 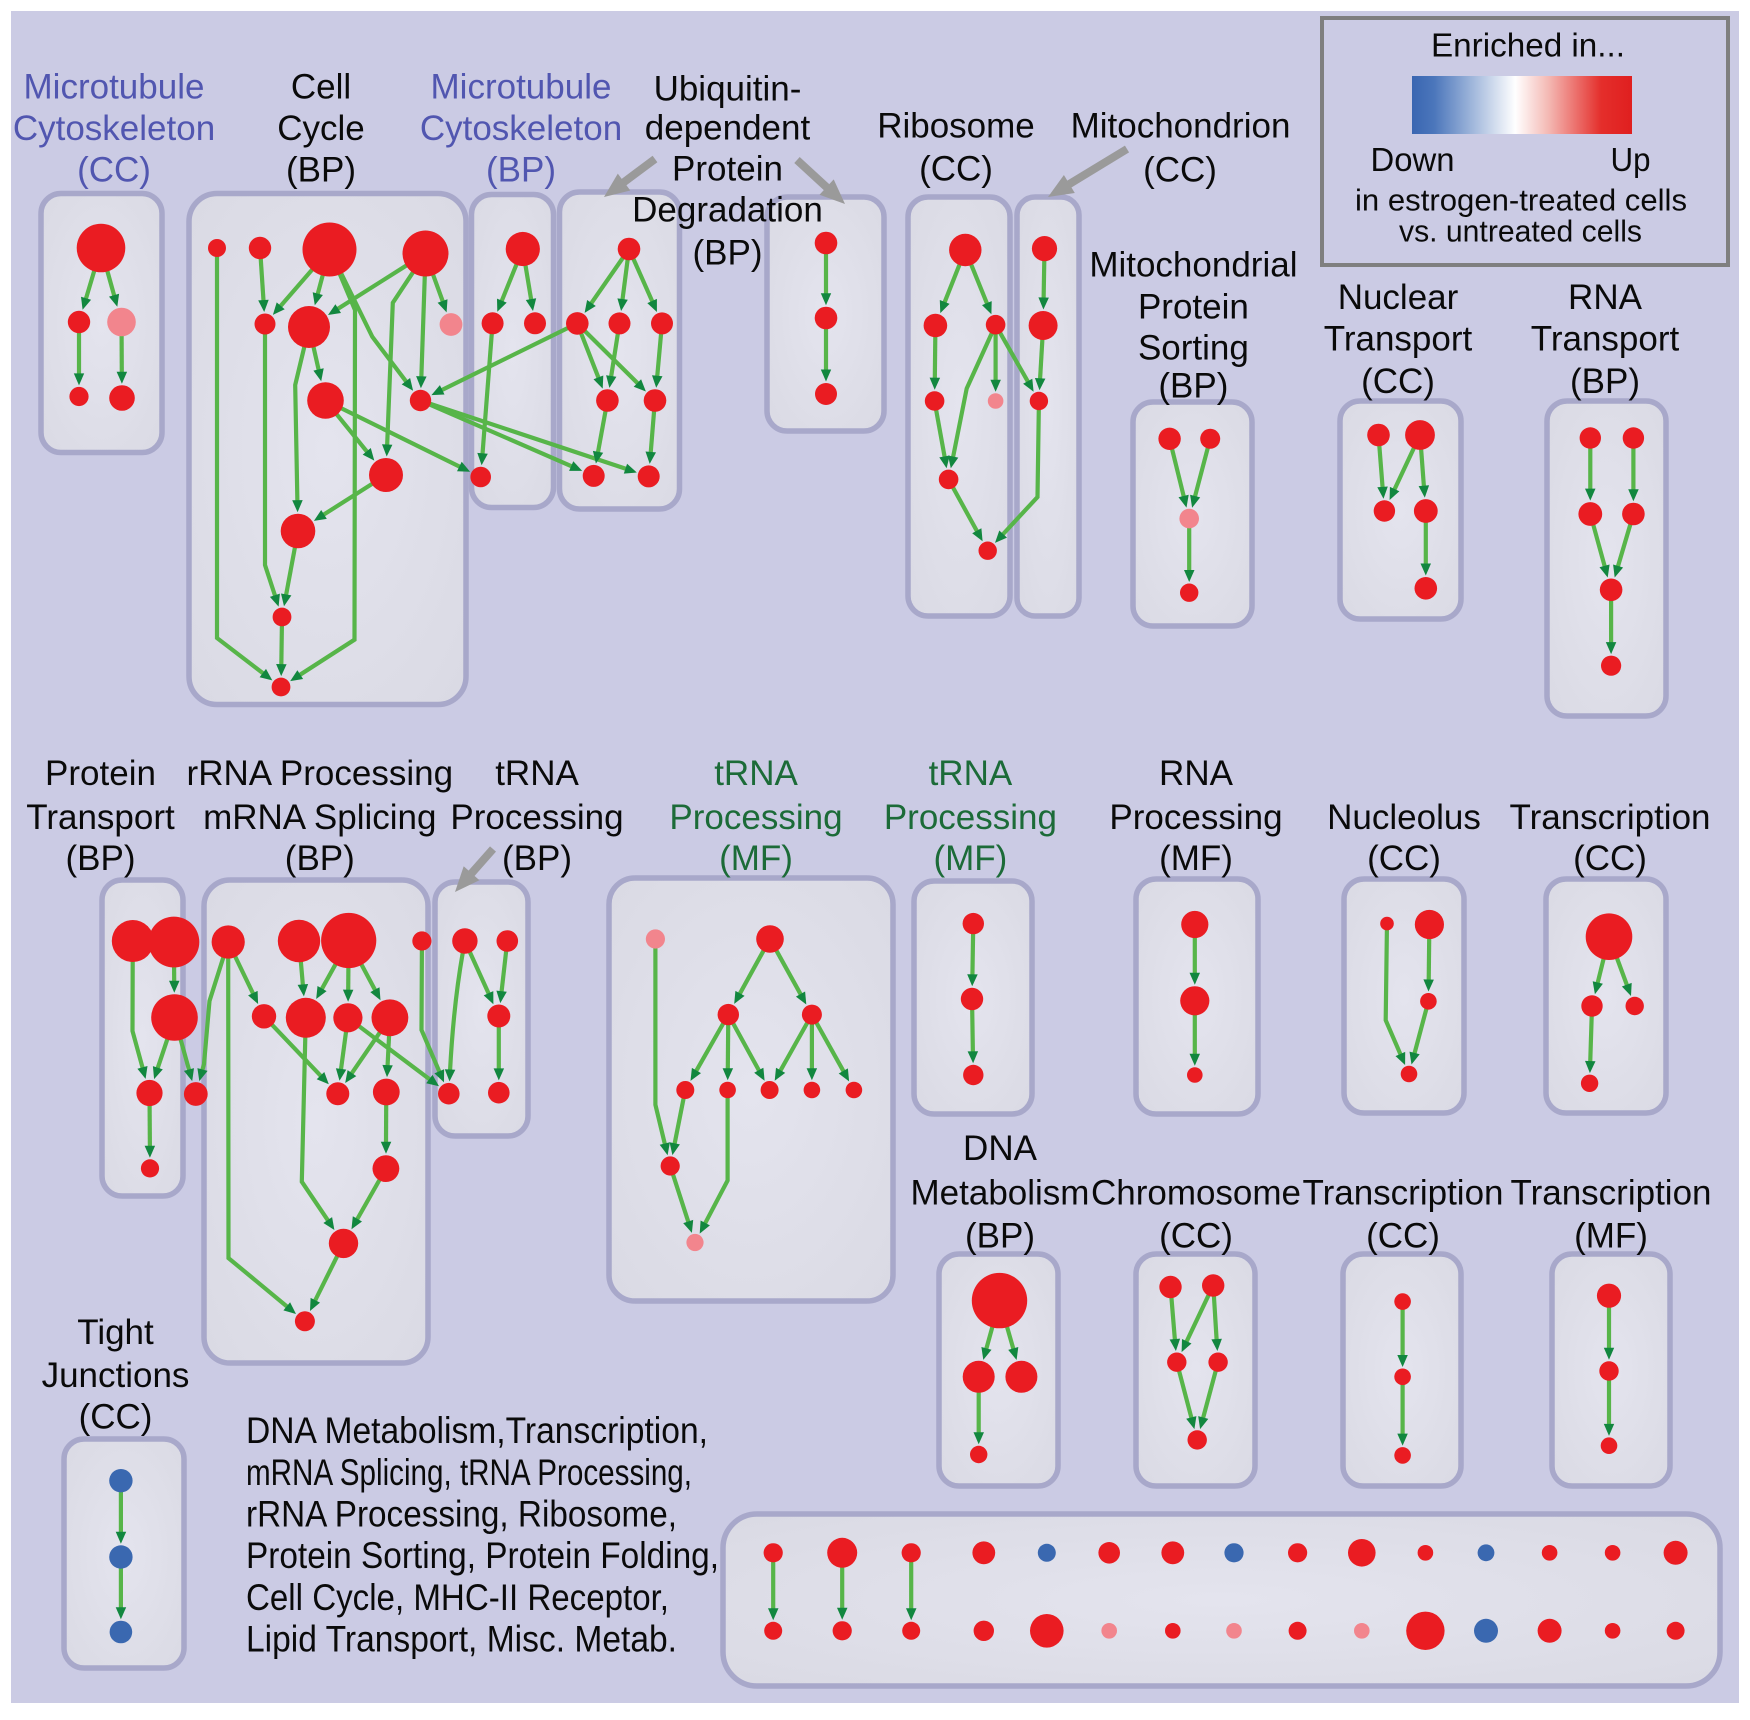 What do you see at coordinates (116, 1375) in the screenshot?
I see `svg-text: Junctions` at bounding box center [116, 1375].